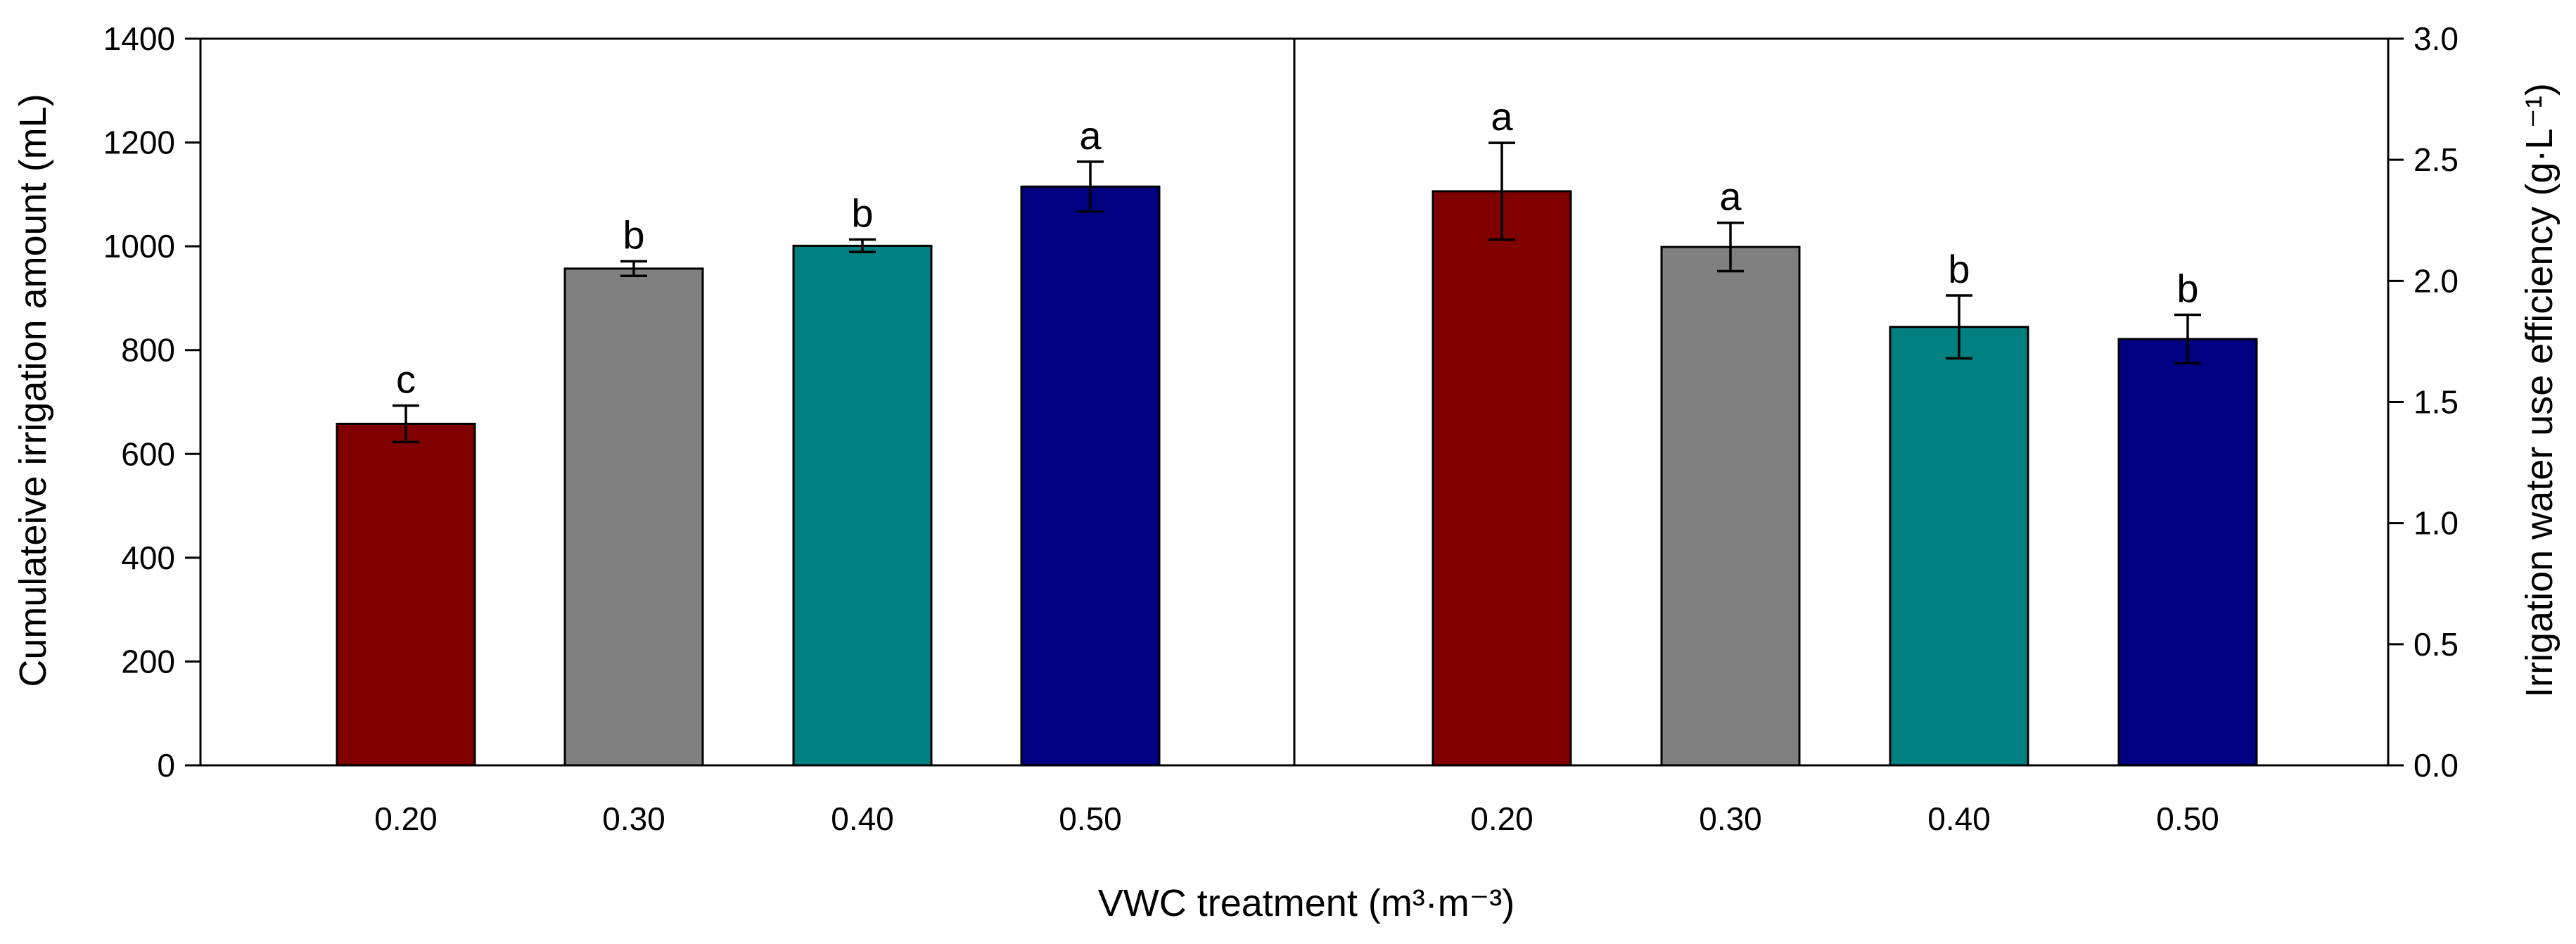 The height and width of the screenshot is (944, 2576). What do you see at coordinates (2436, 403) in the screenshot?
I see `right-y-tick-label: 1.5` at bounding box center [2436, 403].